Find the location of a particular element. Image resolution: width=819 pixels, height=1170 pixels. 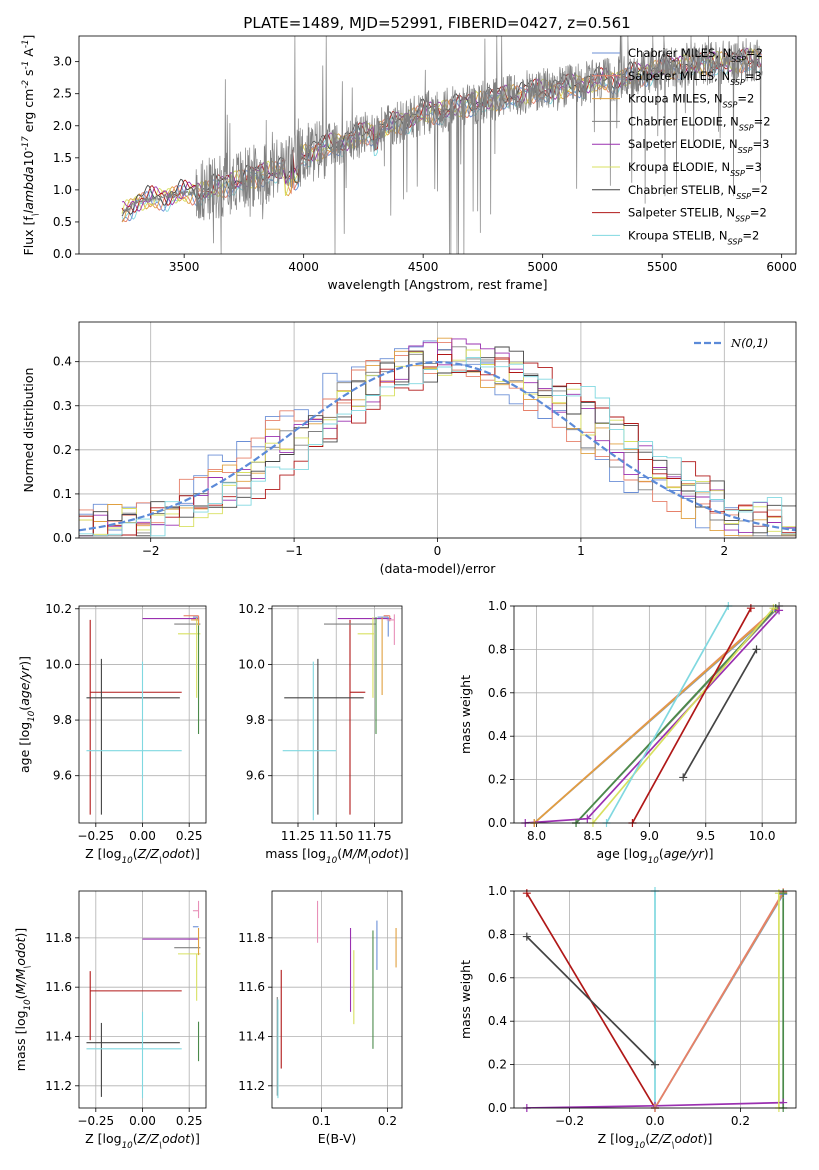

x-tick-label: 4000 is located at coordinates (303, 267).